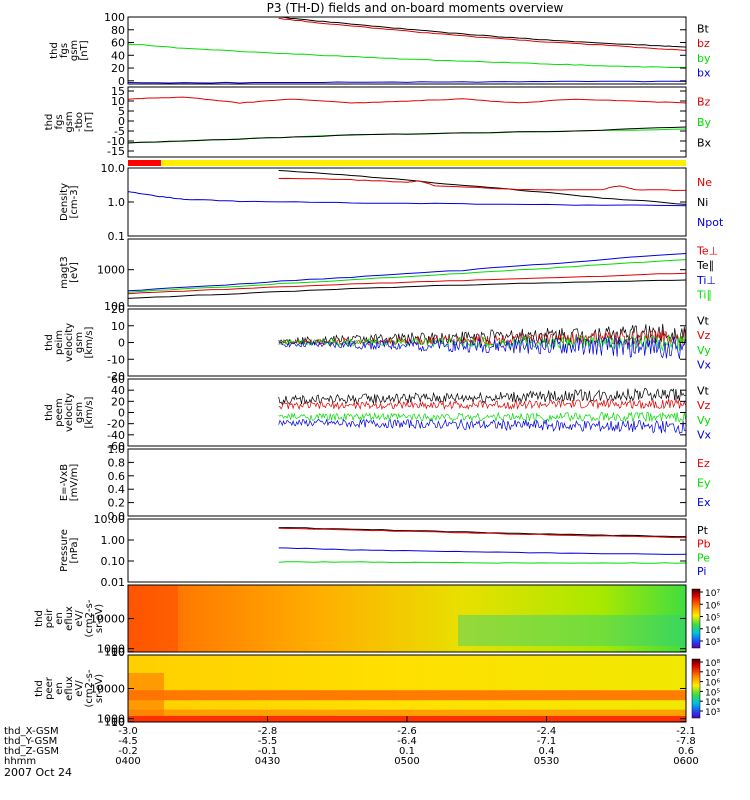 This screenshot has width=750, height=800. I want to click on series-fgs_dsl-Bz, so click(407, 100).